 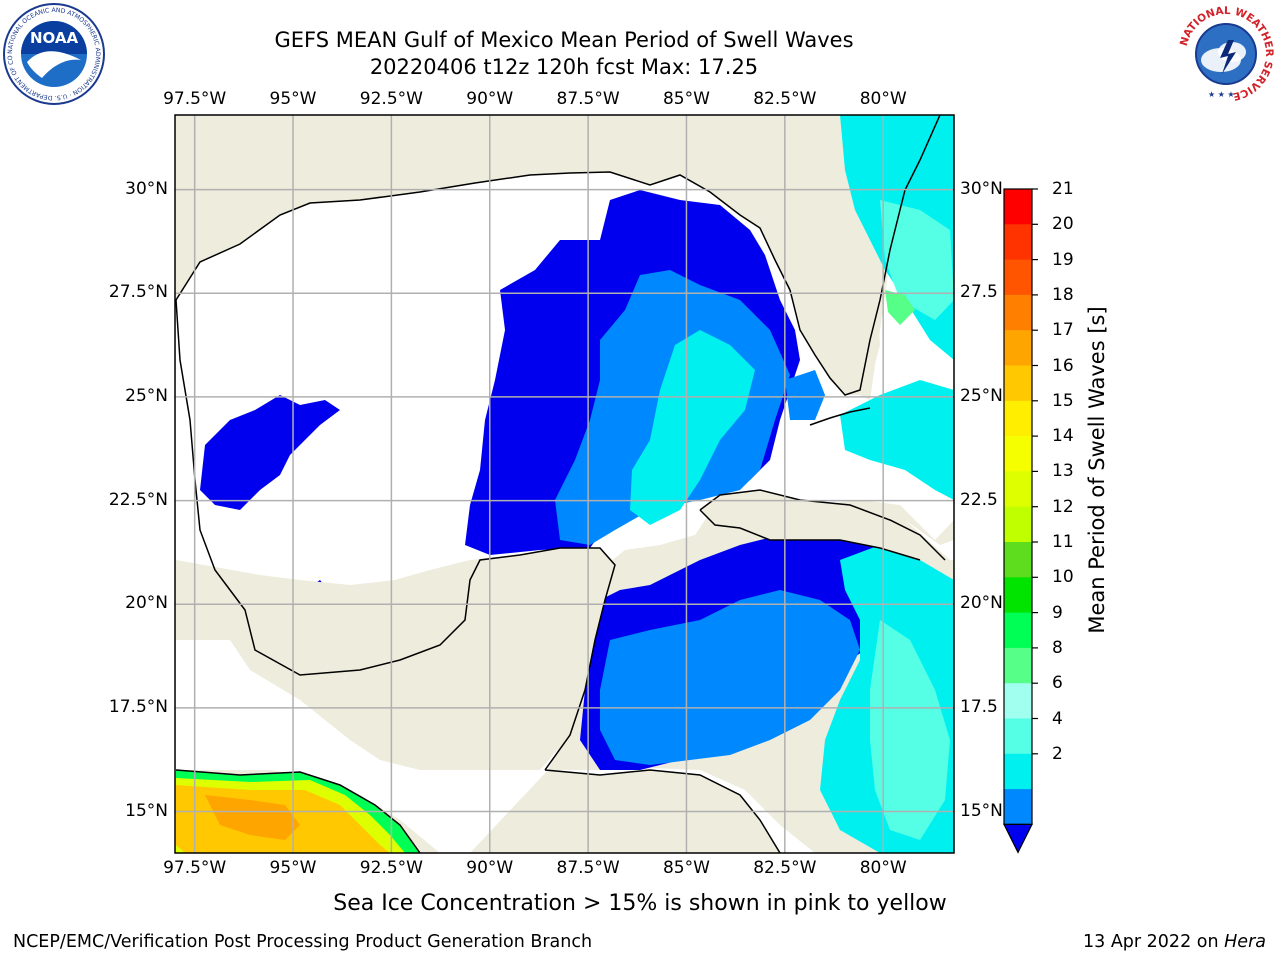 I want to click on lon-tick-top: 90°W, so click(x=490, y=99).